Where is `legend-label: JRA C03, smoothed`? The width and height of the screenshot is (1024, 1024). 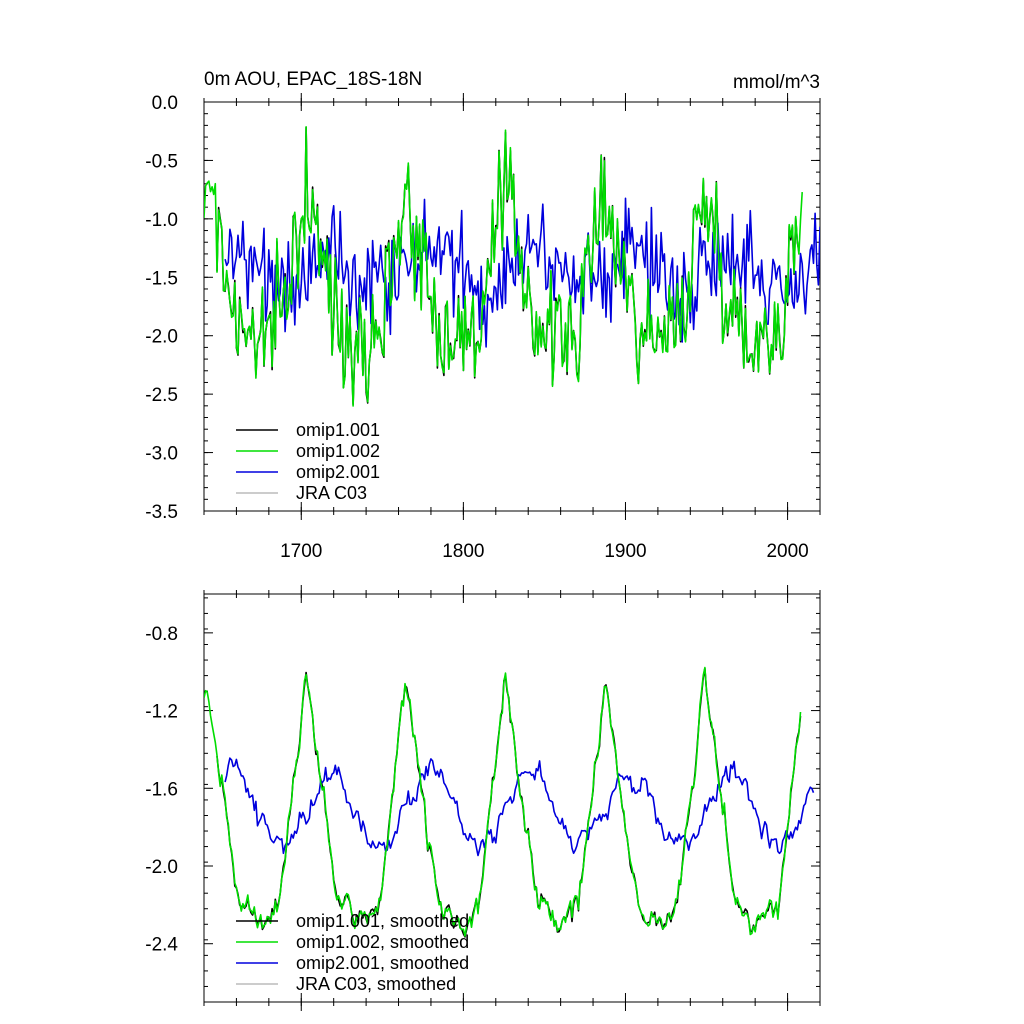
legend-label: JRA C03, smoothed is located at coordinates (376, 984).